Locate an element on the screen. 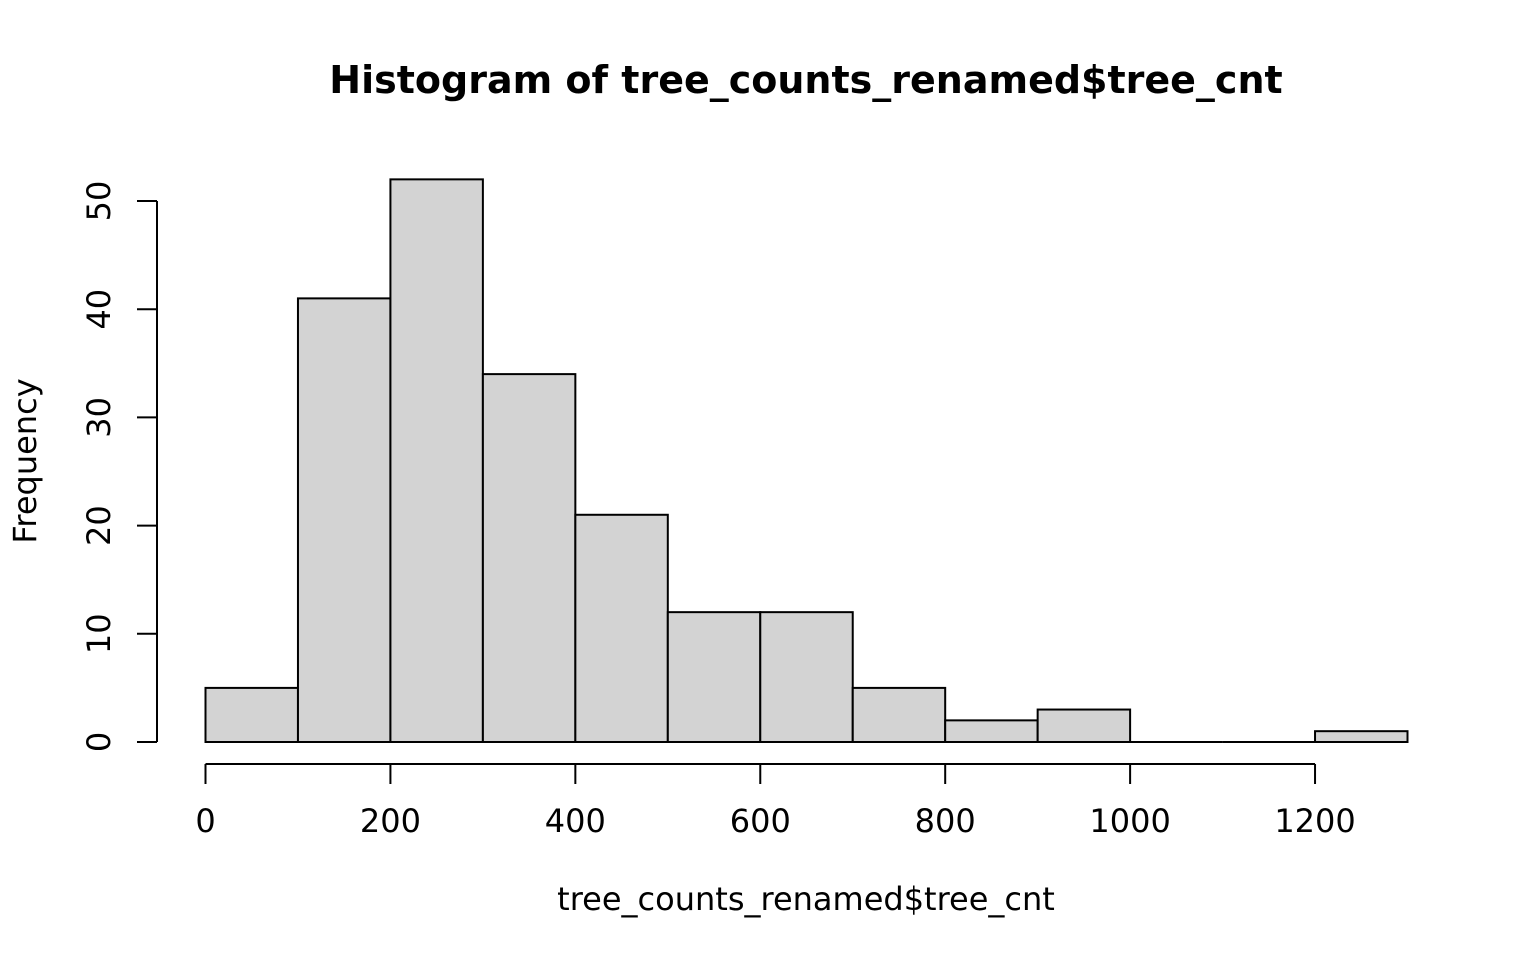  y-tick-label: 40 is located at coordinates (99, 309).